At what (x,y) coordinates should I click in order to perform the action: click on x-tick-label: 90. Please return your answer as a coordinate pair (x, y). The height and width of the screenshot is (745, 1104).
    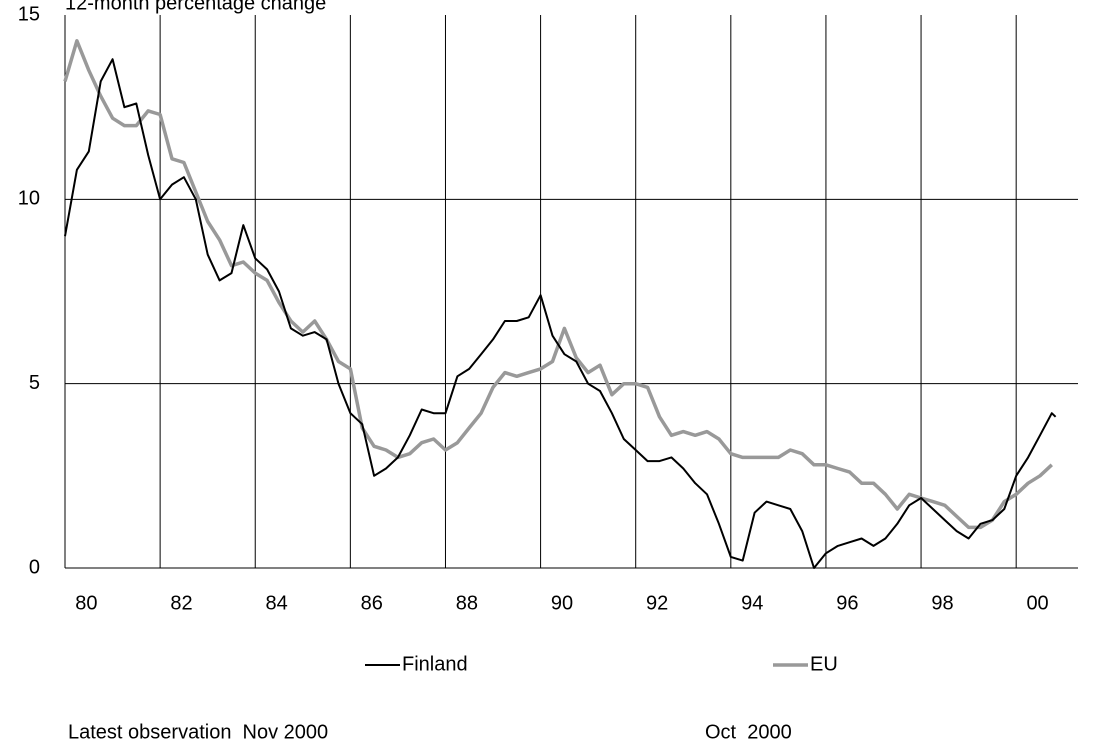
    Looking at the image, I should click on (562, 603).